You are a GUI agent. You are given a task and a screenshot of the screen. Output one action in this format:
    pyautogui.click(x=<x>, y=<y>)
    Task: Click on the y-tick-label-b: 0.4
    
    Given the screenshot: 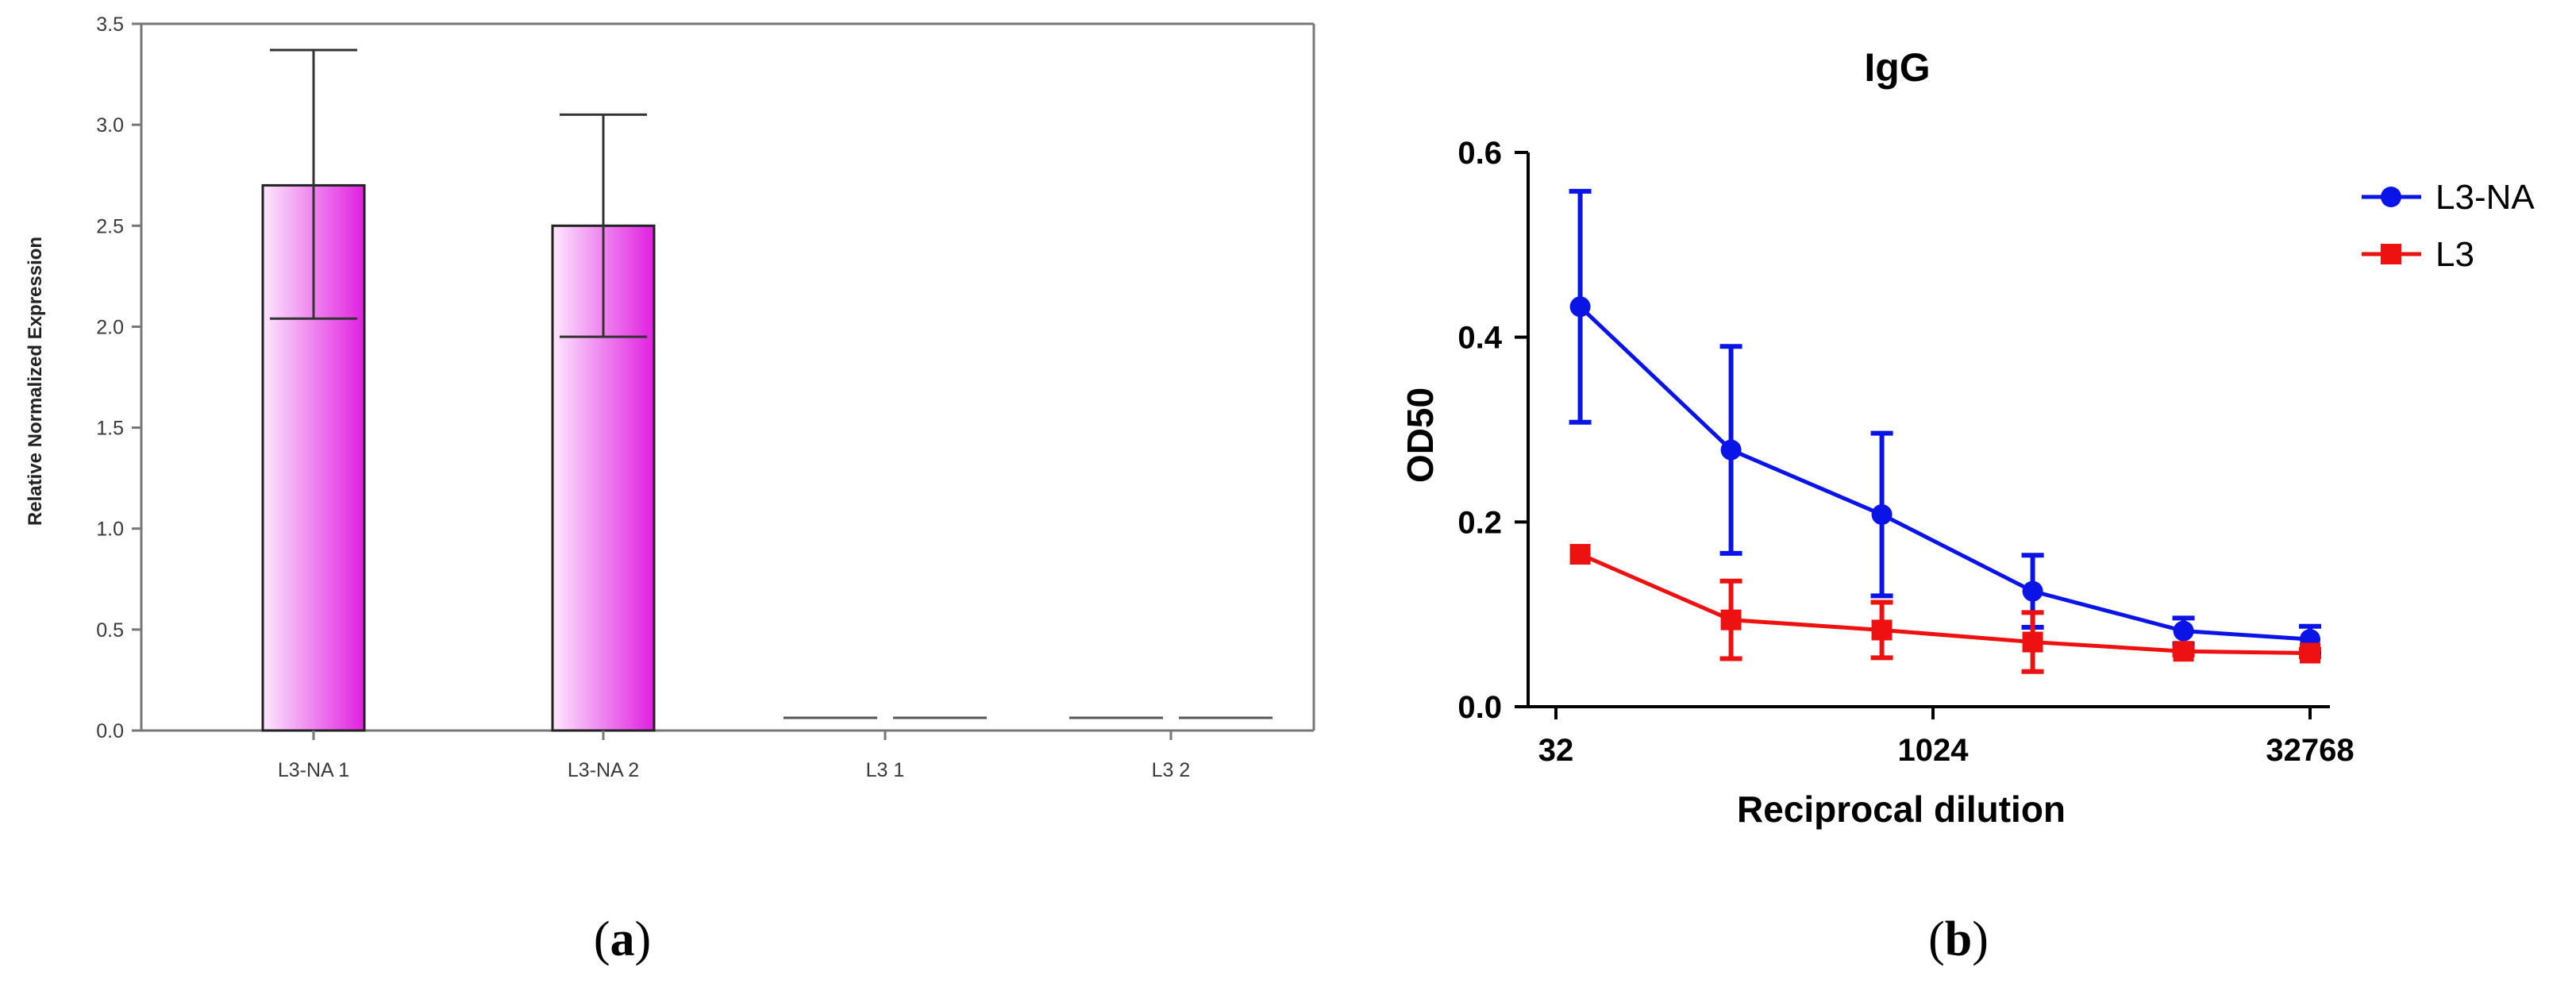 What is the action you would take?
    pyautogui.click(x=1479, y=338)
    